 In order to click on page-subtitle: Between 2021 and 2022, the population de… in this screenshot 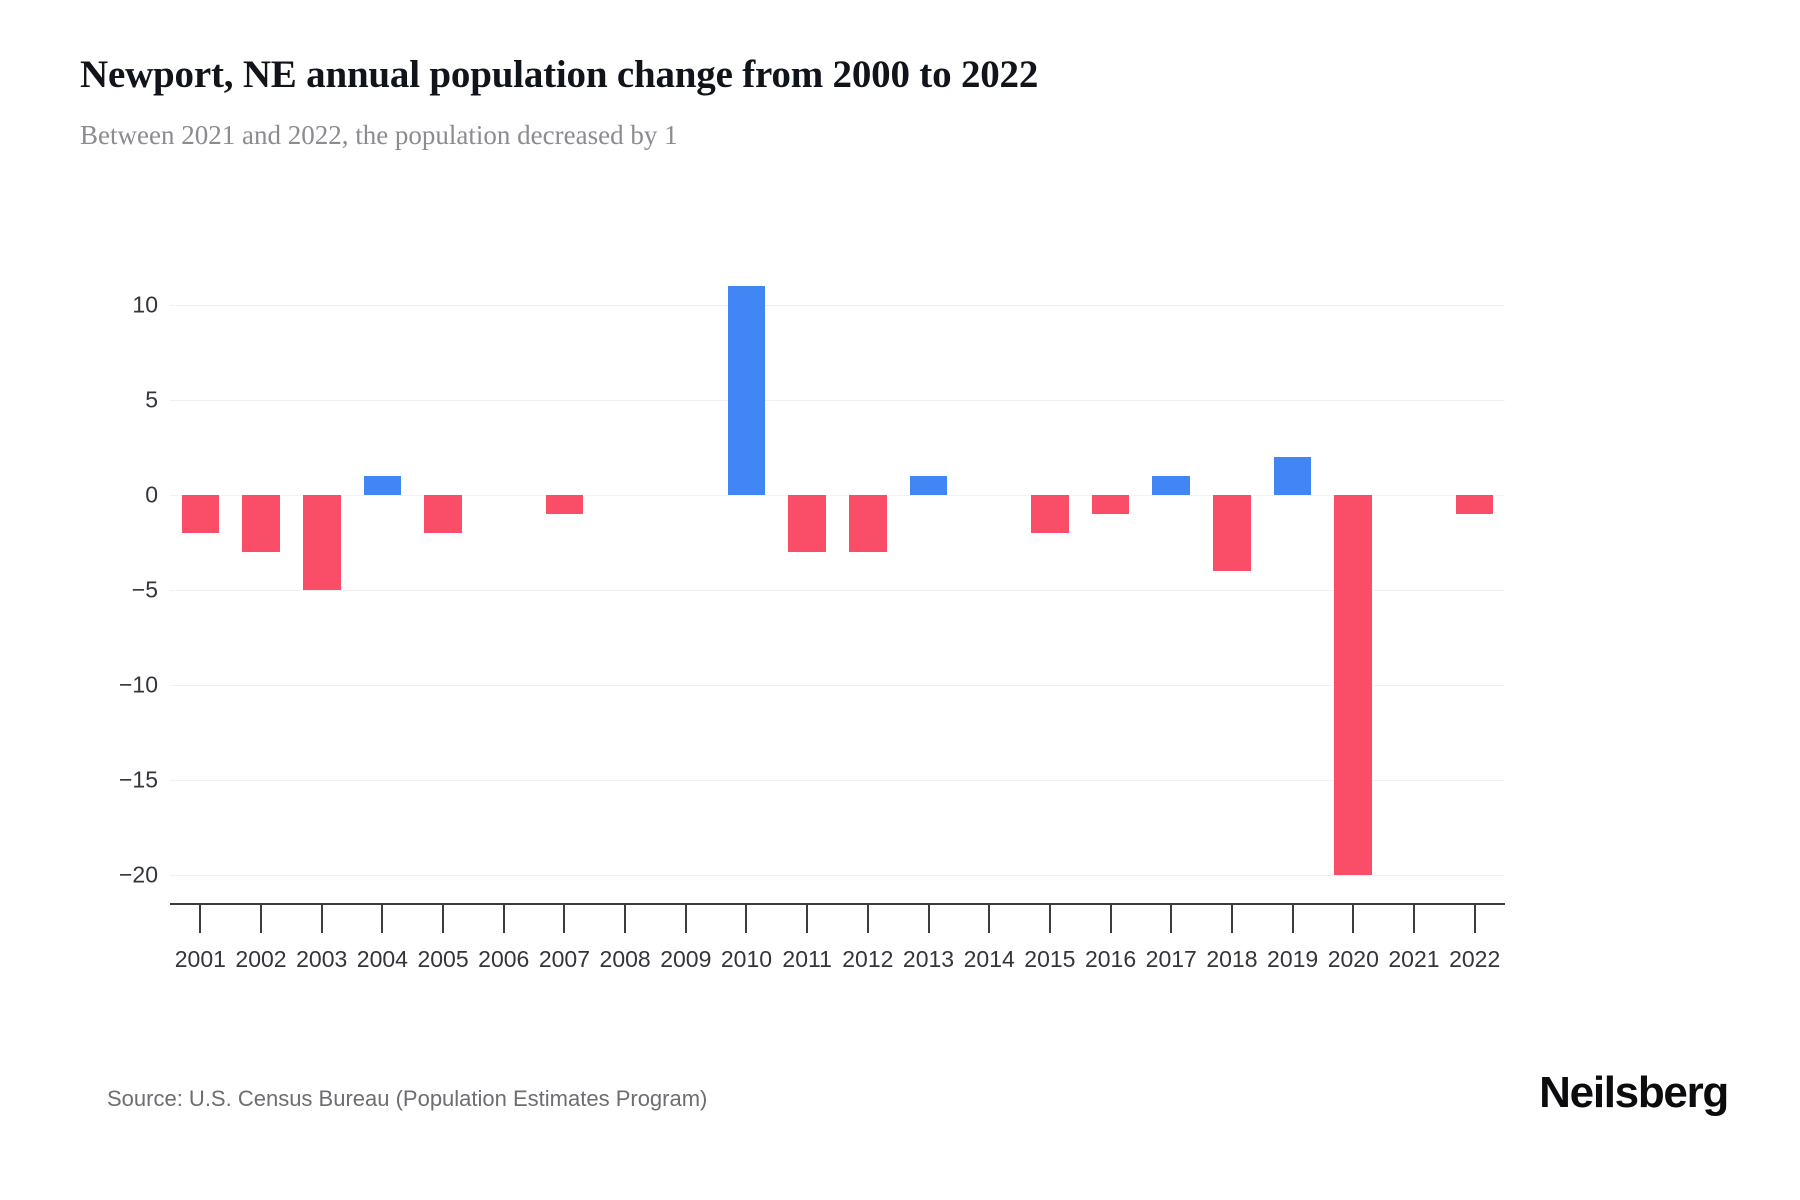, I will do `click(379, 135)`.